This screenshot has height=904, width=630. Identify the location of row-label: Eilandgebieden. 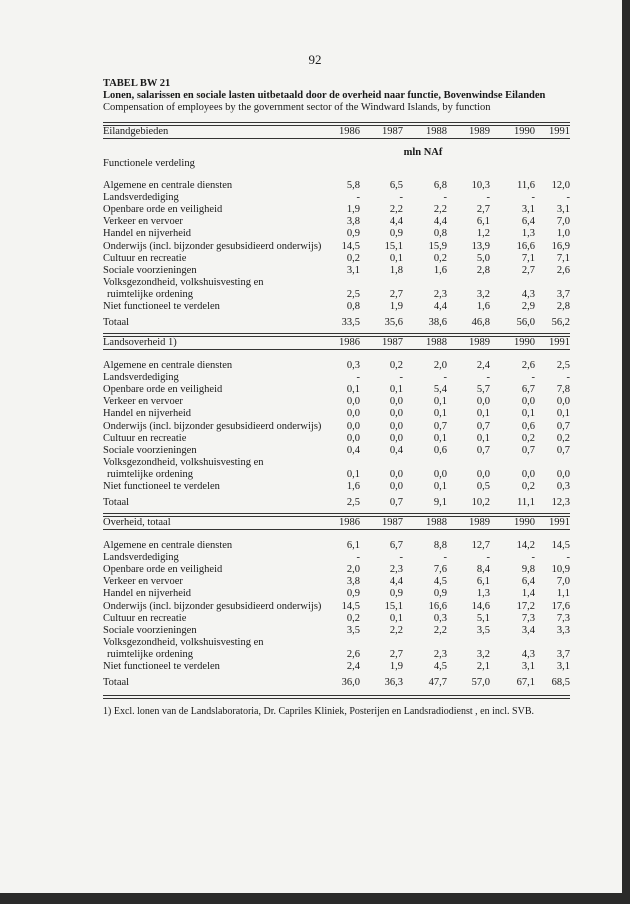
(136, 131).